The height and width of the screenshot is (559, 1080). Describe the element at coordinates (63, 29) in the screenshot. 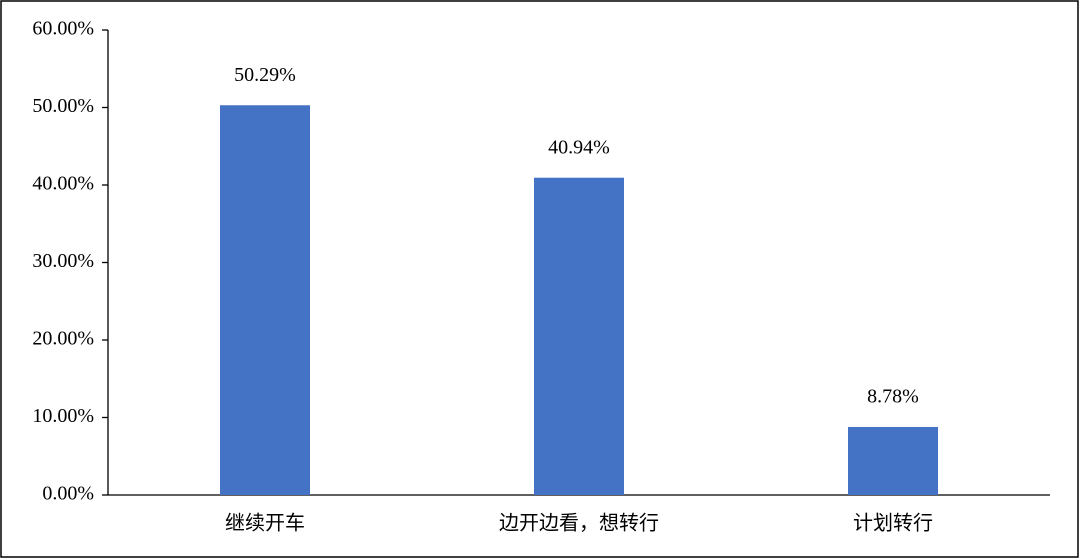

I see `y-tick-label: 60.00%` at that location.